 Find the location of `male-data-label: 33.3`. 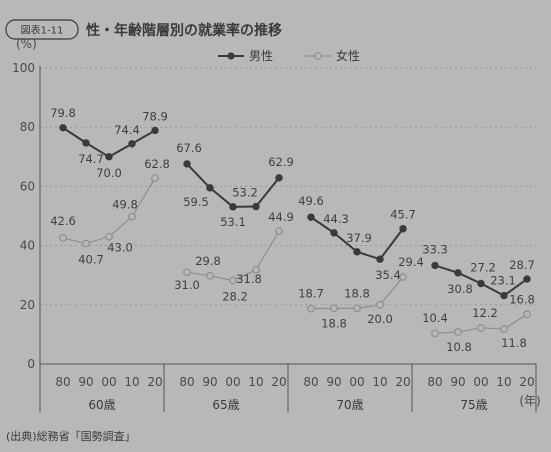

male-data-label: 33.3 is located at coordinates (435, 249).